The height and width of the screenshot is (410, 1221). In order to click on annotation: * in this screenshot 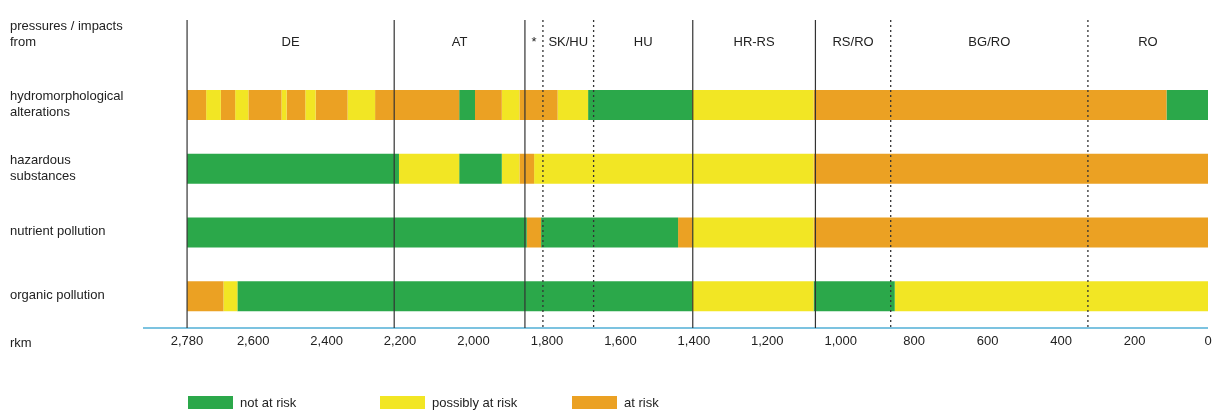, I will do `click(534, 41)`.